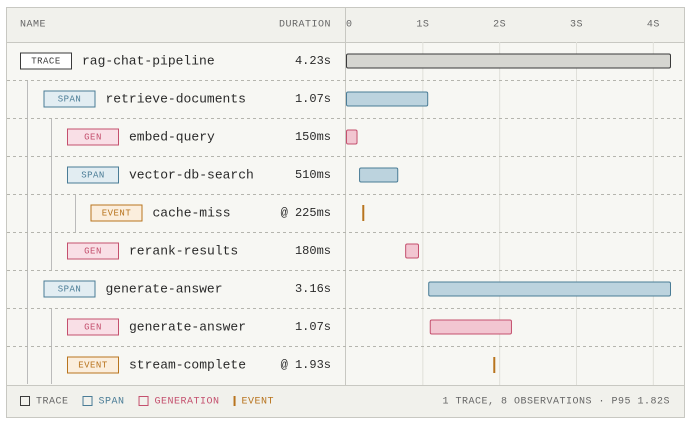 The height and width of the screenshot is (423, 691). I want to click on badge: TRACE, so click(46, 61).